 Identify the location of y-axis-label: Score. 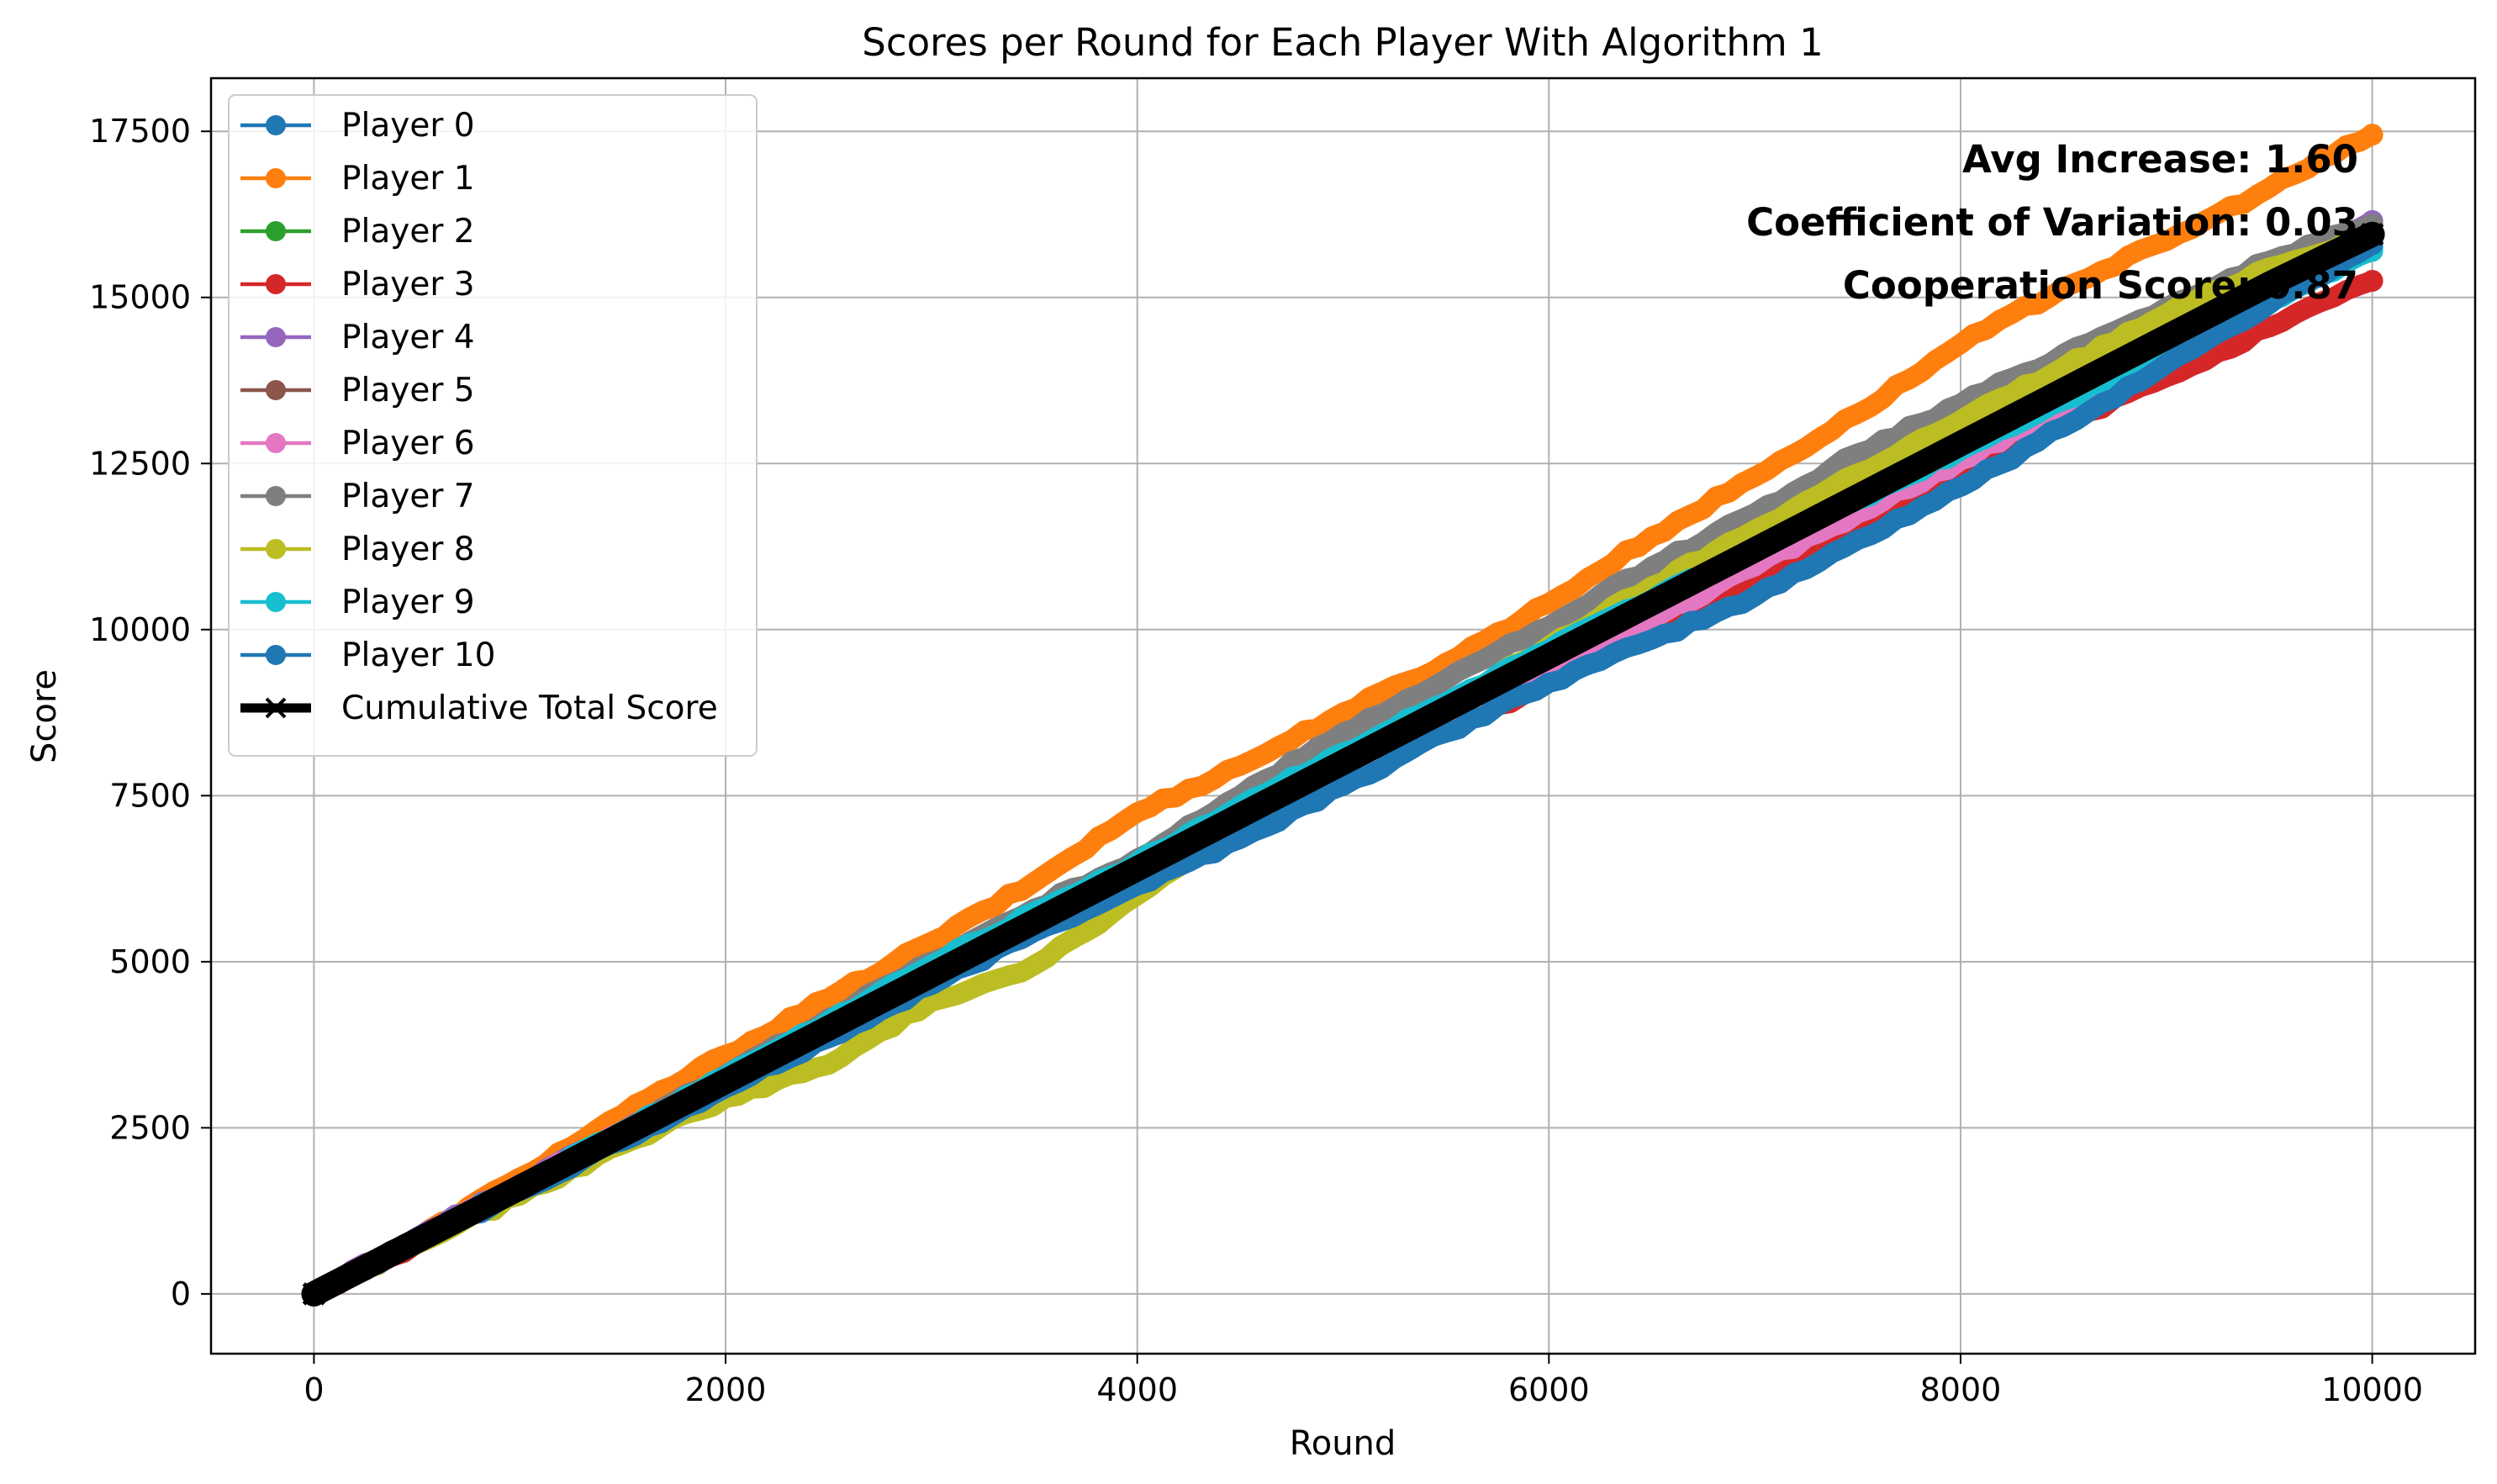
(44, 716).